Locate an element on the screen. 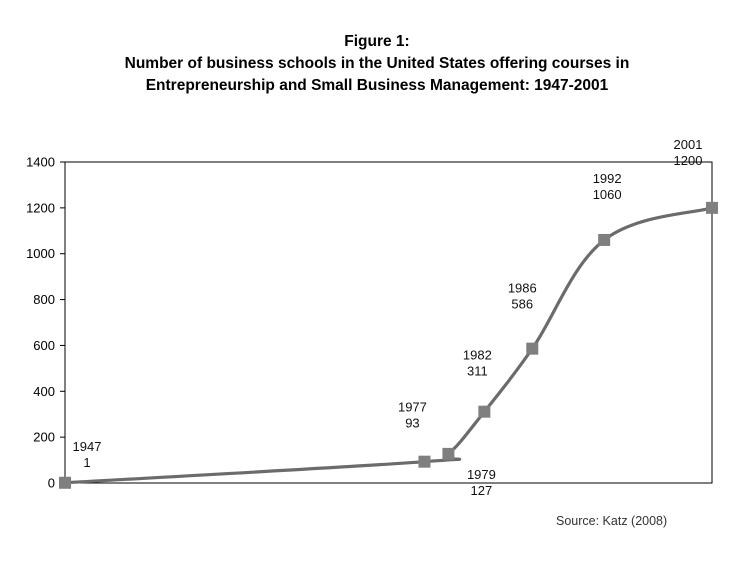 The image size is (754, 566). data-label-year: 2001 is located at coordinates (688, 144).